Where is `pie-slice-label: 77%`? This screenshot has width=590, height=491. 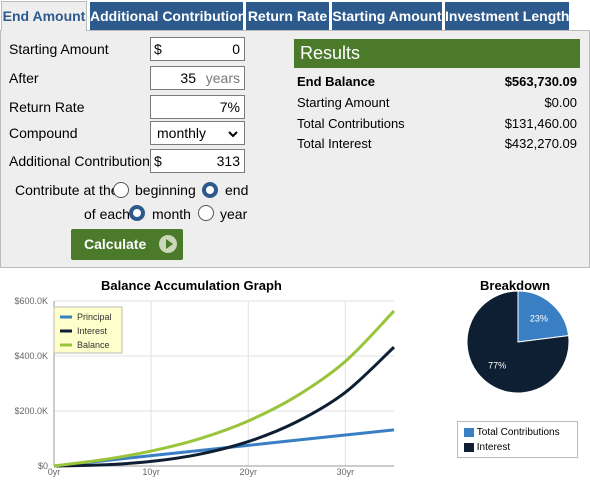
pie-slice-label: 77% is located at coordinates (497, 366).